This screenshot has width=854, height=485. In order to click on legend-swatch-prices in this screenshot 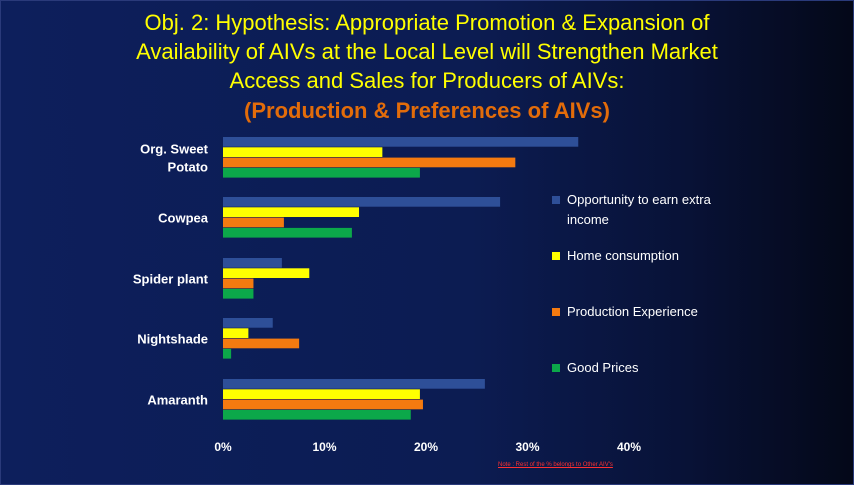, I will do `click(556, 368)`.